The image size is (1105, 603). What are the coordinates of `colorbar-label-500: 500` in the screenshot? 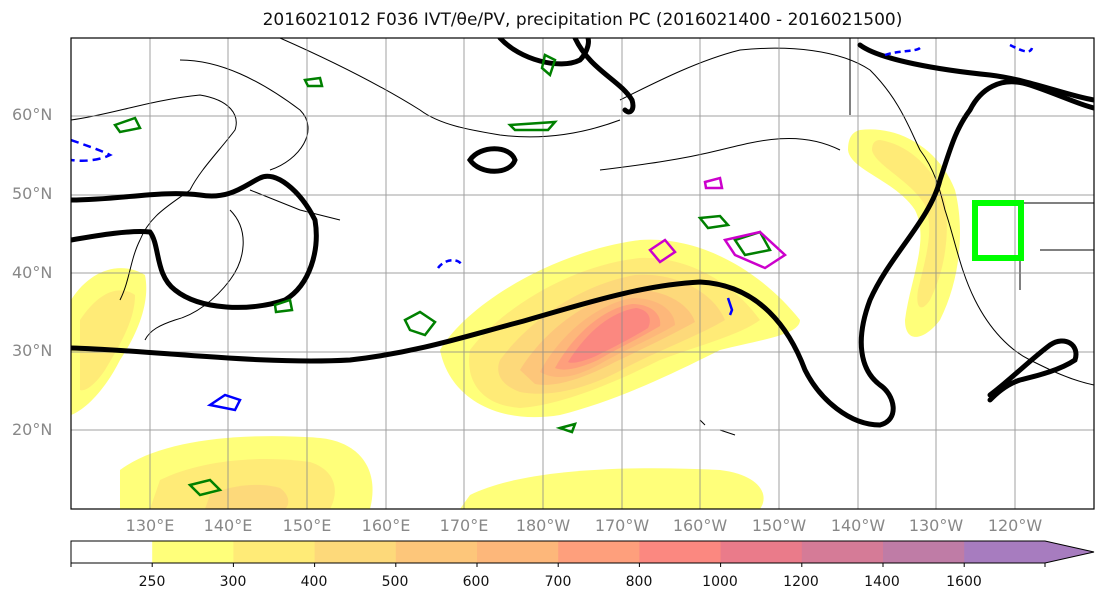 It's located at (395, 582).